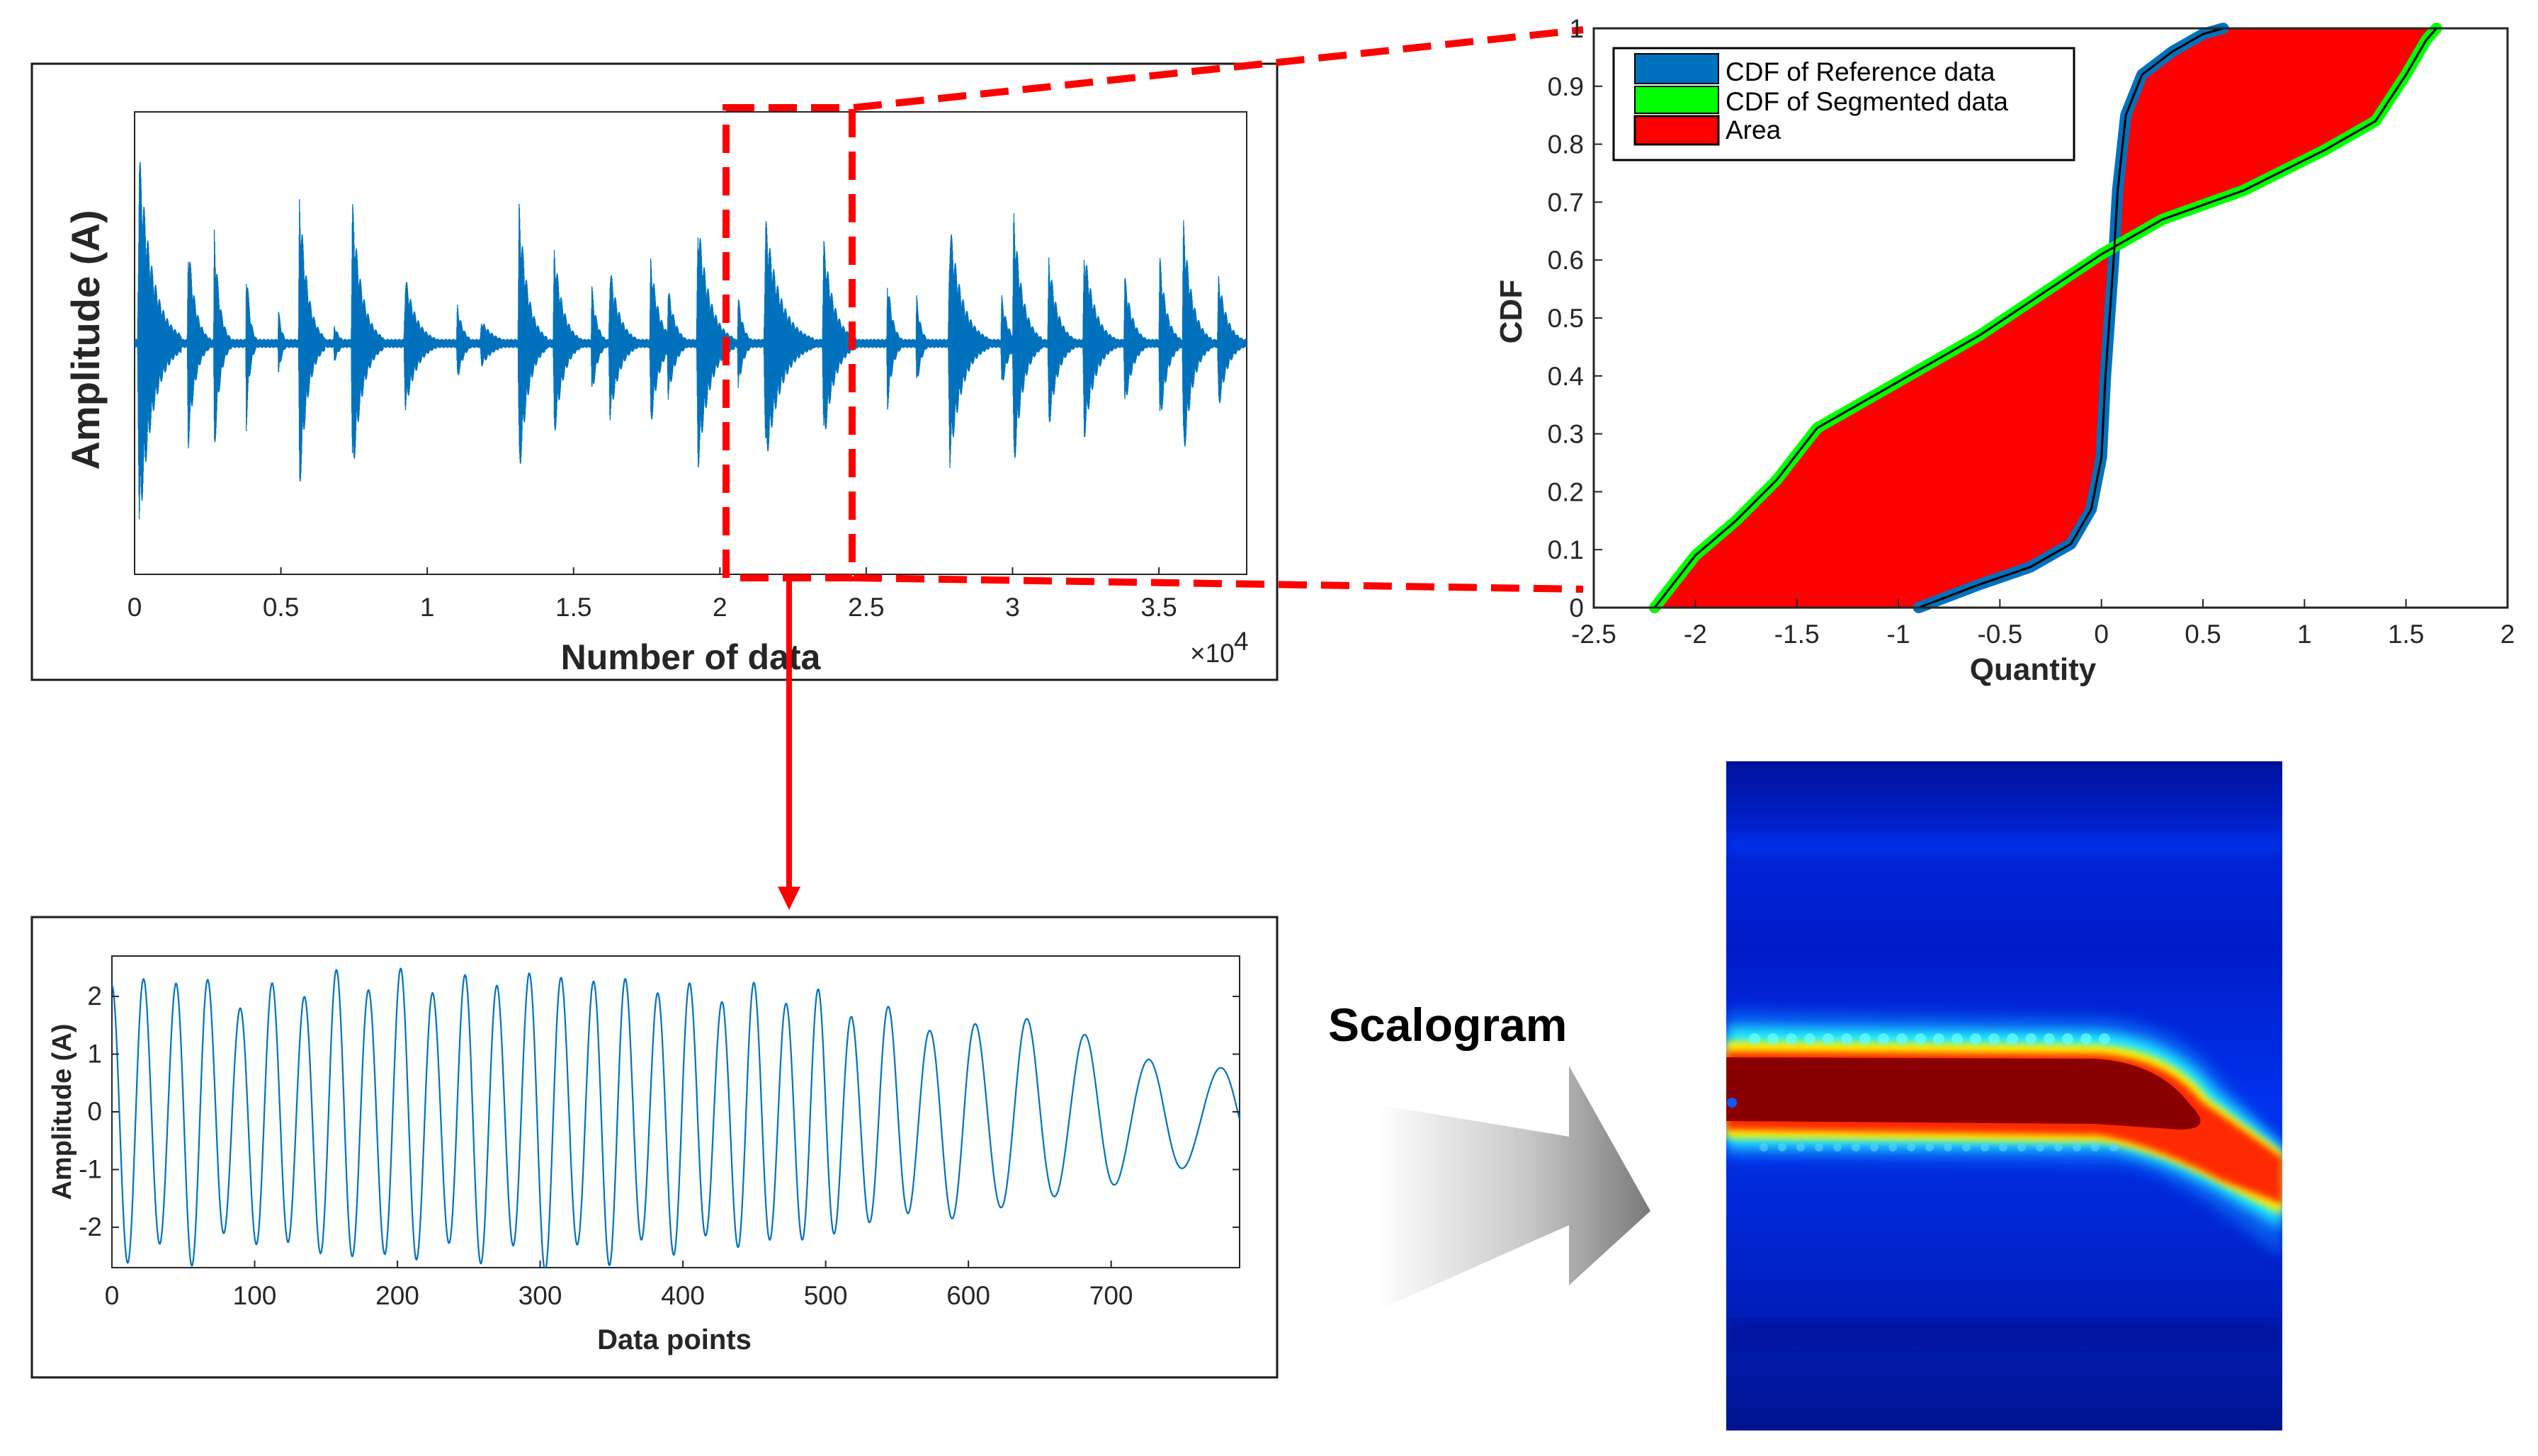 This screenshot has width=2538, height=1456. I want to click on transform-arrow, so click(1514, 1188).